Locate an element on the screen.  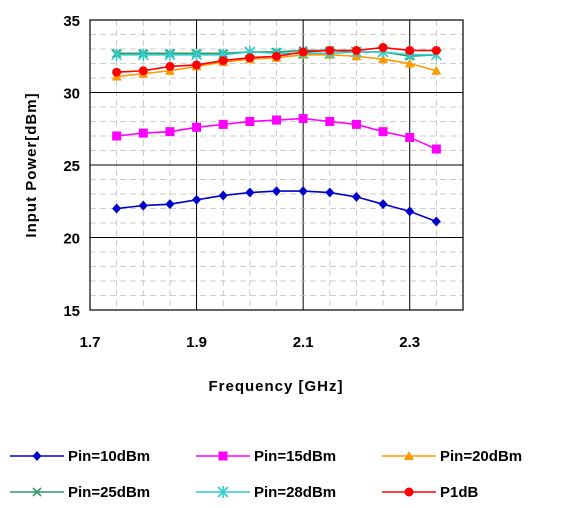
legend-entry: Pin=15dBm is located at coordinates (266, 456).